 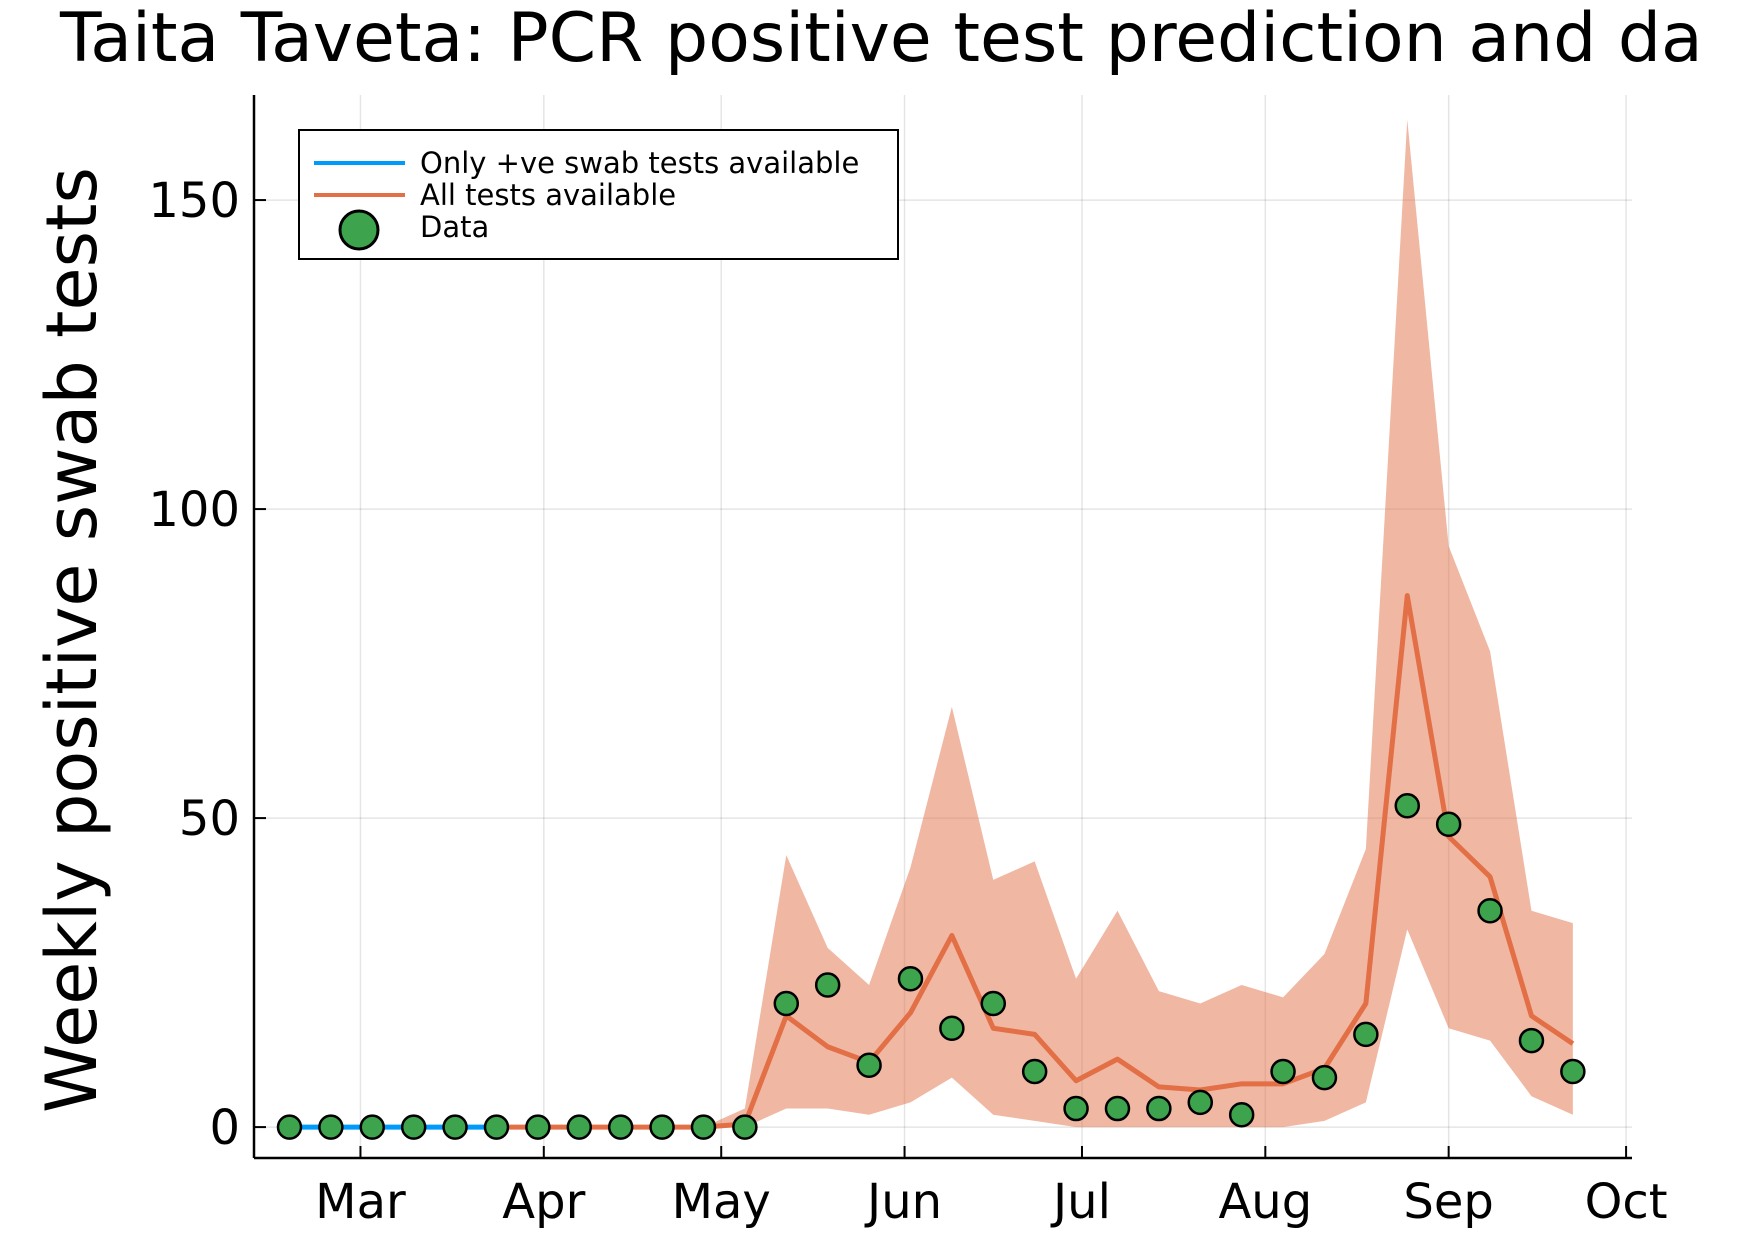 What do you see at coordinates (1080, 1202) in the screenshot?
I see `x-tick-label: Jul` at bounding box center [1080, 1202].